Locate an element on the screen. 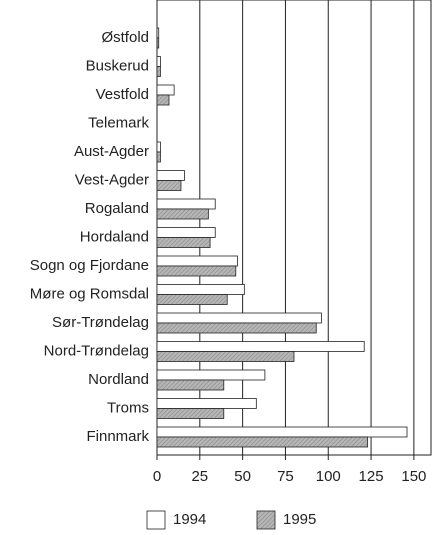 This screenshot has height=535, width=437. y-tick-label: Rogaland is located at coordinates (117, 208).